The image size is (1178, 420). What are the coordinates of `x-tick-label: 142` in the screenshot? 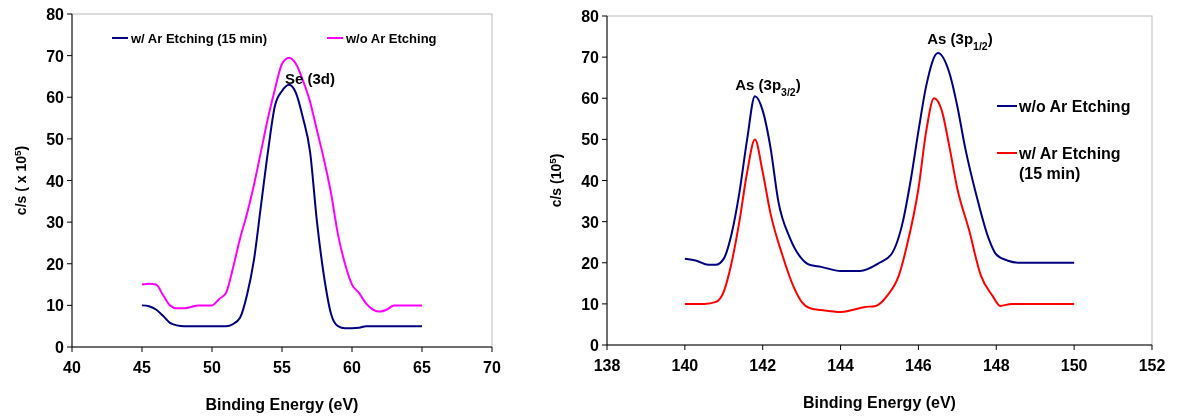 It's located at (763, 365).